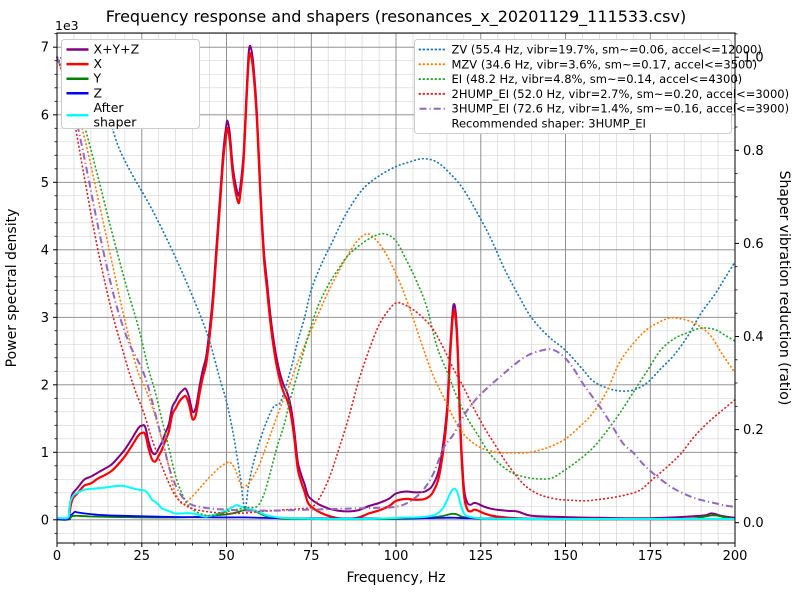  What do you see at coordinates (753, 523) in the screenshot?
I see `y-right-tick-label: 0.0` at bounding box center [753, 523].